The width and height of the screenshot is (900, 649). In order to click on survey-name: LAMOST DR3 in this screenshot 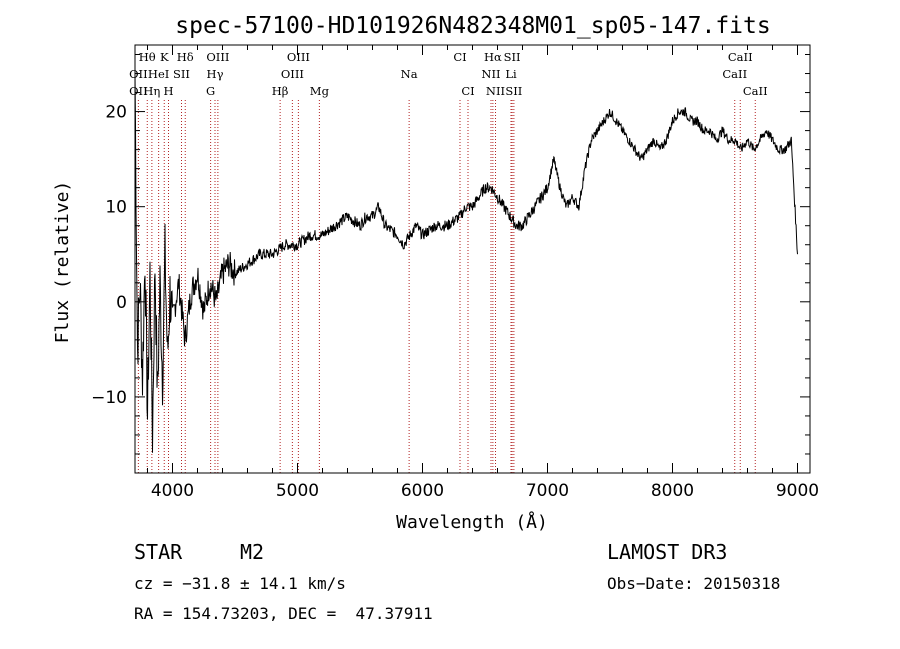, I will do `click(667, 552)`.